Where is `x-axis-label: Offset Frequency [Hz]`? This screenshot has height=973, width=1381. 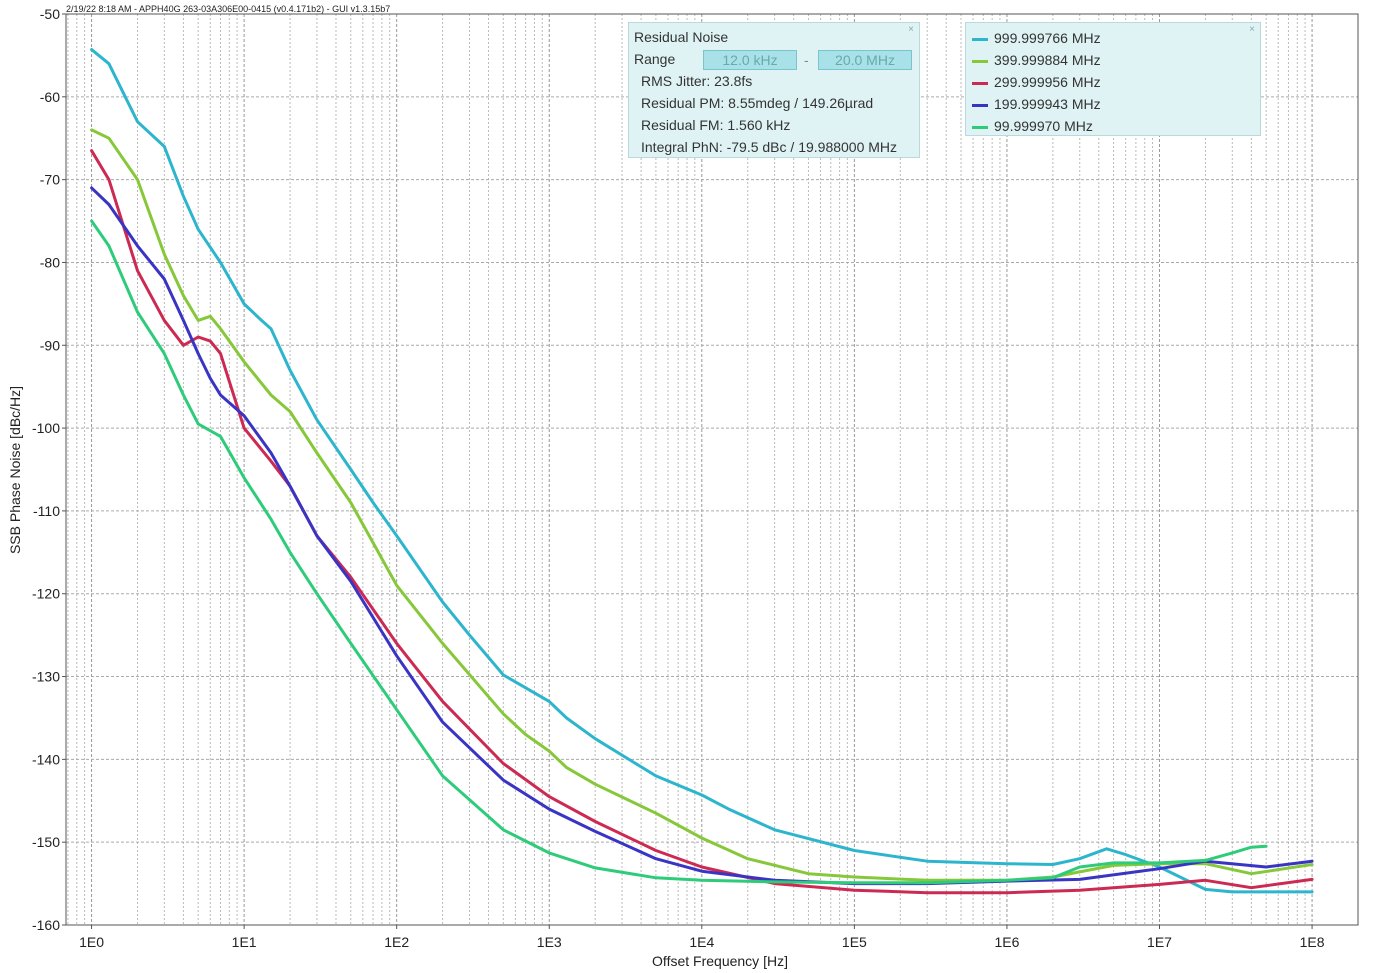 x-axis-label: Offset Frequency [Hz] is located at coordinates (720, 961).